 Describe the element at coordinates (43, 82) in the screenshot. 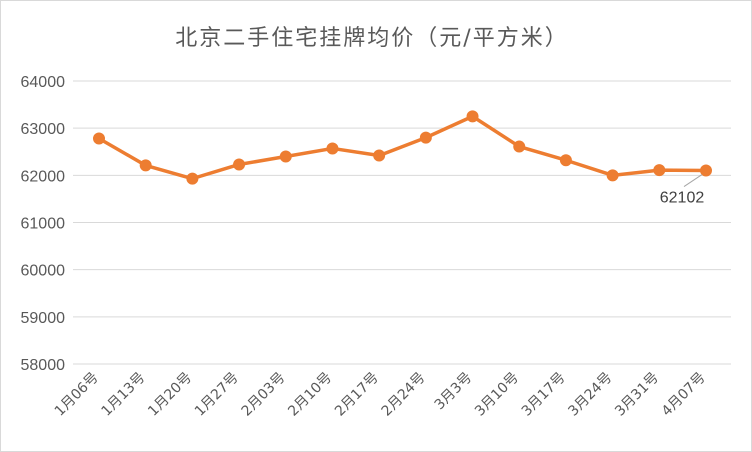

I see `y-tick-label: 64000` at that location.